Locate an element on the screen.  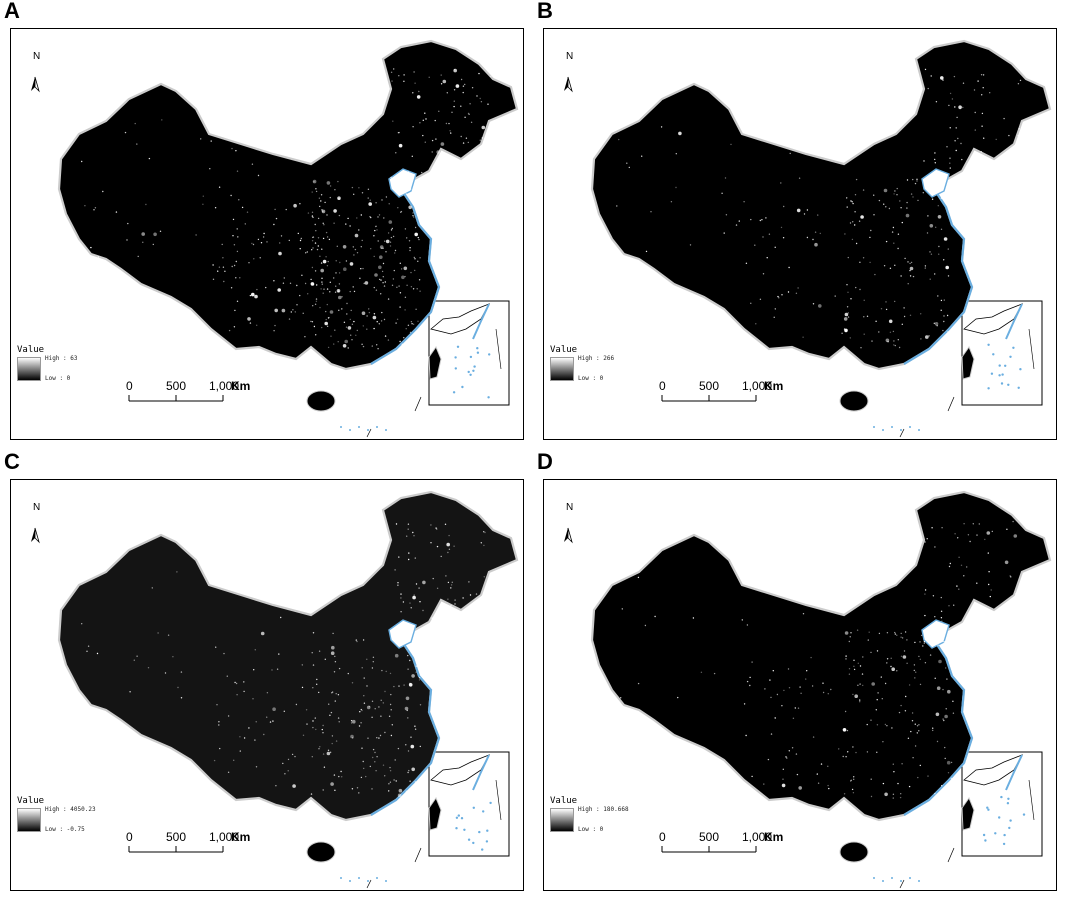
panel-letter: B is located at coordinates (545, 11).